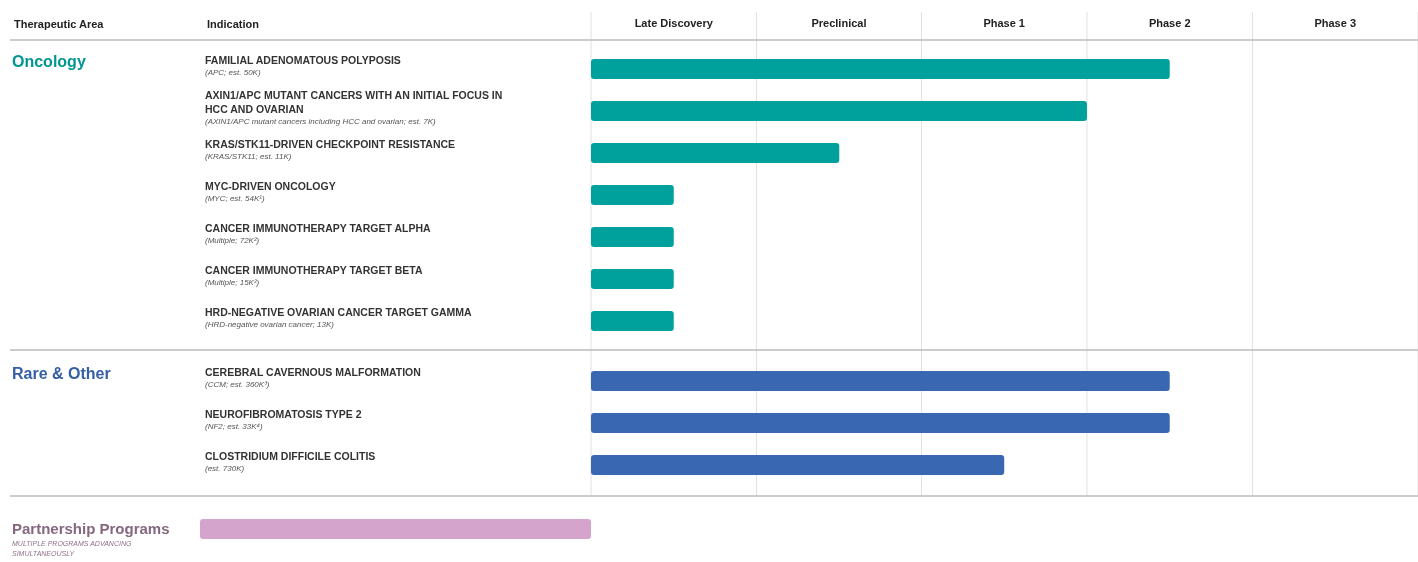 The image size is (1418, 562). What do you see at coordinates (49, 61) in the screenshot?
I see `text: Oncology` at bounding box center [49, 61].